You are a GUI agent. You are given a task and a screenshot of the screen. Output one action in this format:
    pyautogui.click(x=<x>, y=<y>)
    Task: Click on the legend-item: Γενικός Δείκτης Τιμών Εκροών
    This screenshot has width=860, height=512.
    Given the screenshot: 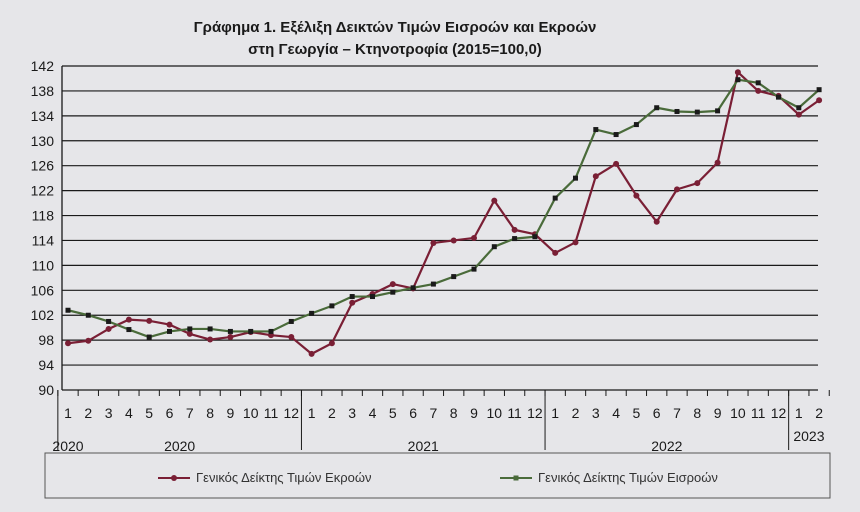 What is the action you would take?
    pyautogui.click(x=265, y=477)
    